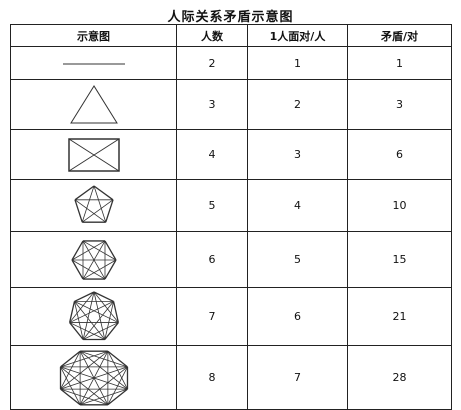  Describe the element at coordinates (93, 35) in the screenshot. I see `header-diagram: 示意图` at that location.